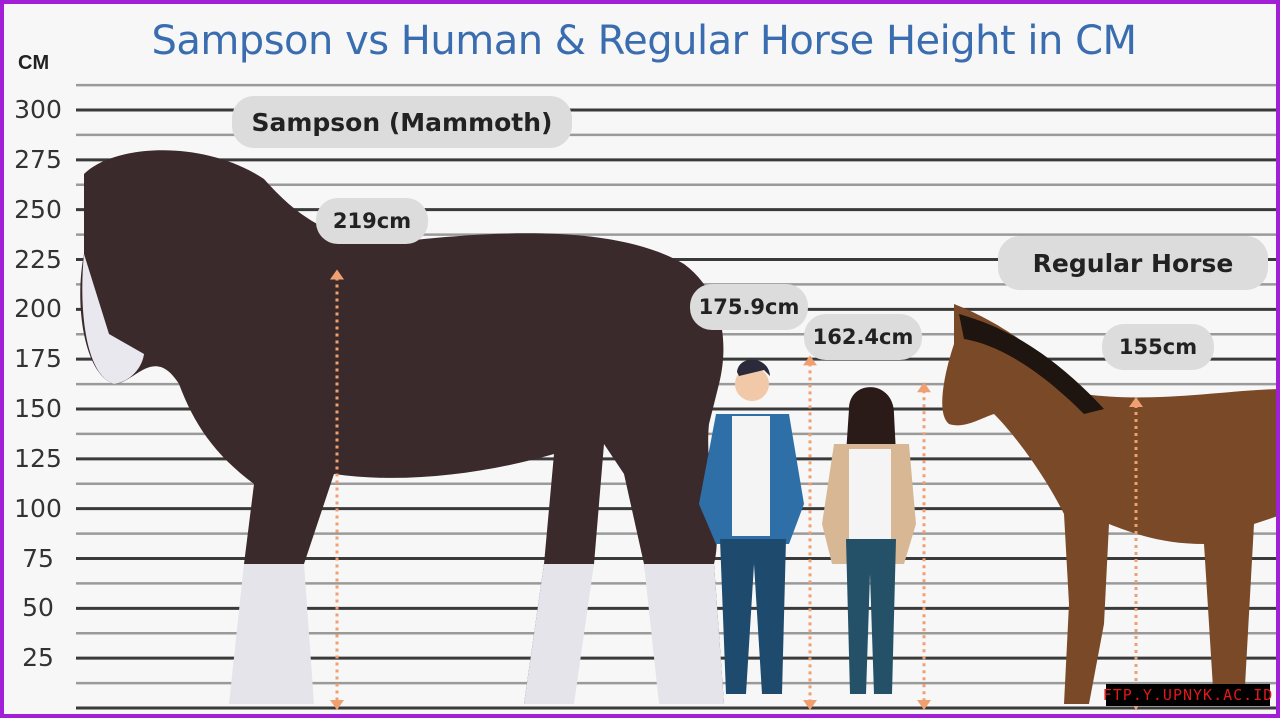 The height and width of the screenshot is (718, 1280). Describe the element at coordinates (38, 408) in the screenshot. I see `y-tick-label: 150` at that location.